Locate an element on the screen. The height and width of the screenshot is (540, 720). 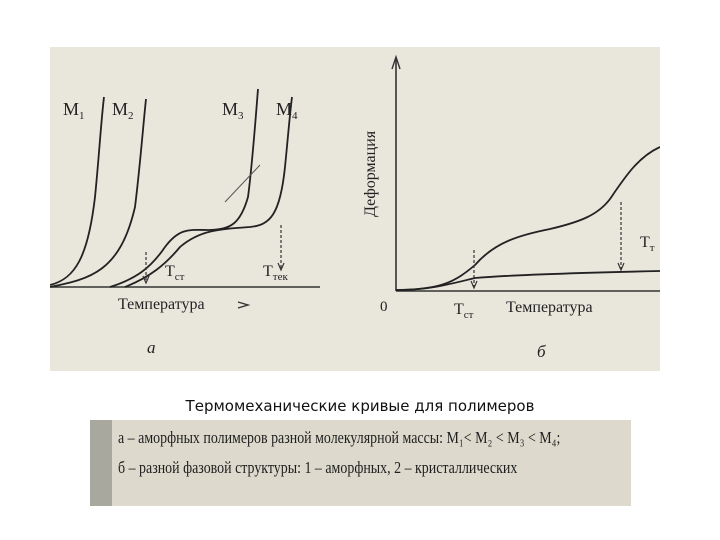
tst-arrowhead-left is located at coordinates (146, 280).